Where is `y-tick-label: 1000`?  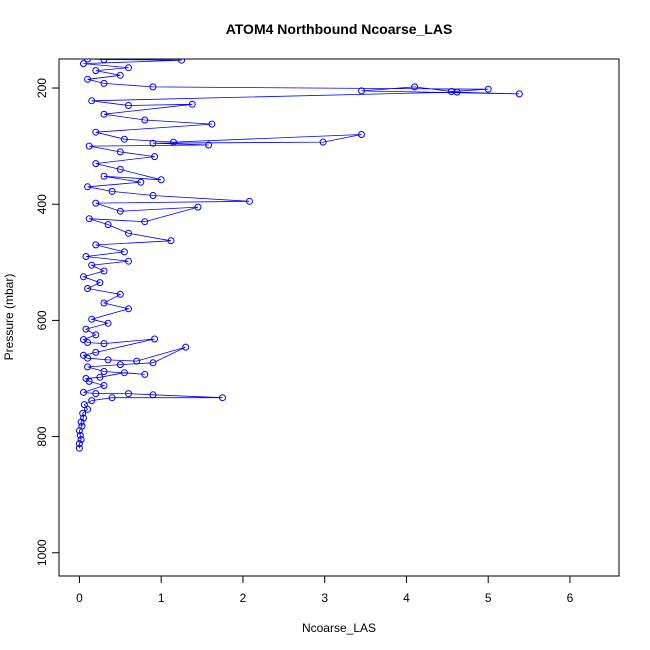 y-tick-label: 1000 is located at coordinates (42, 552).